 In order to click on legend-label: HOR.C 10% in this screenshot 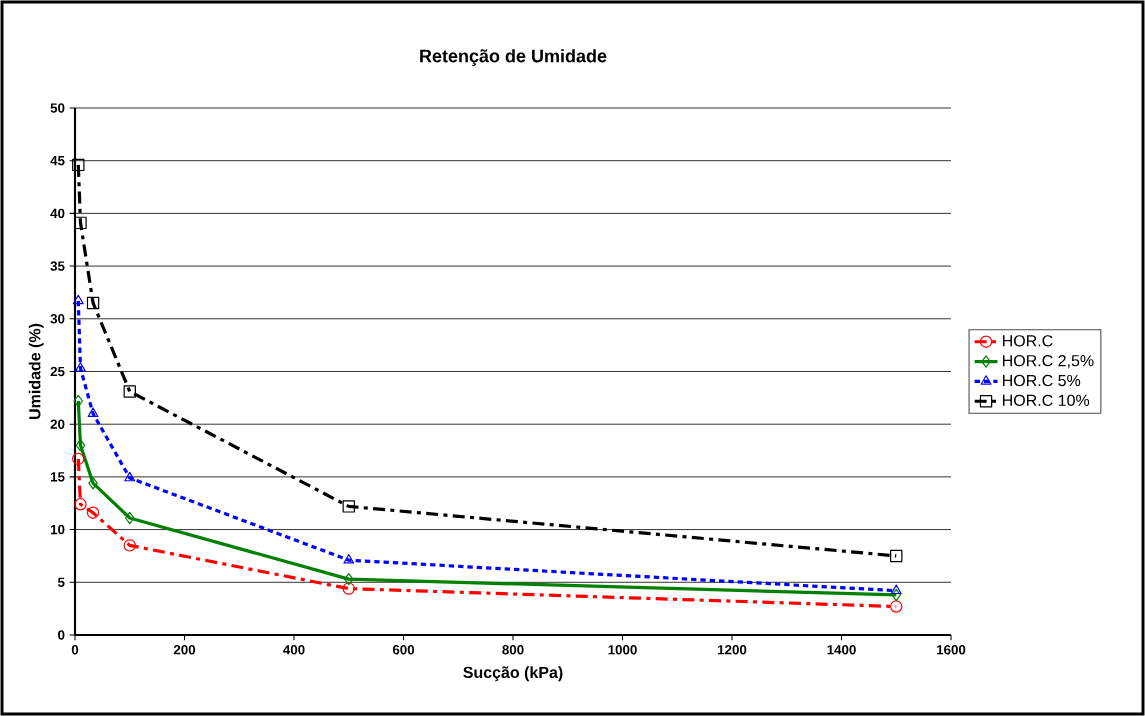, I will do `click(1046, 400)`.